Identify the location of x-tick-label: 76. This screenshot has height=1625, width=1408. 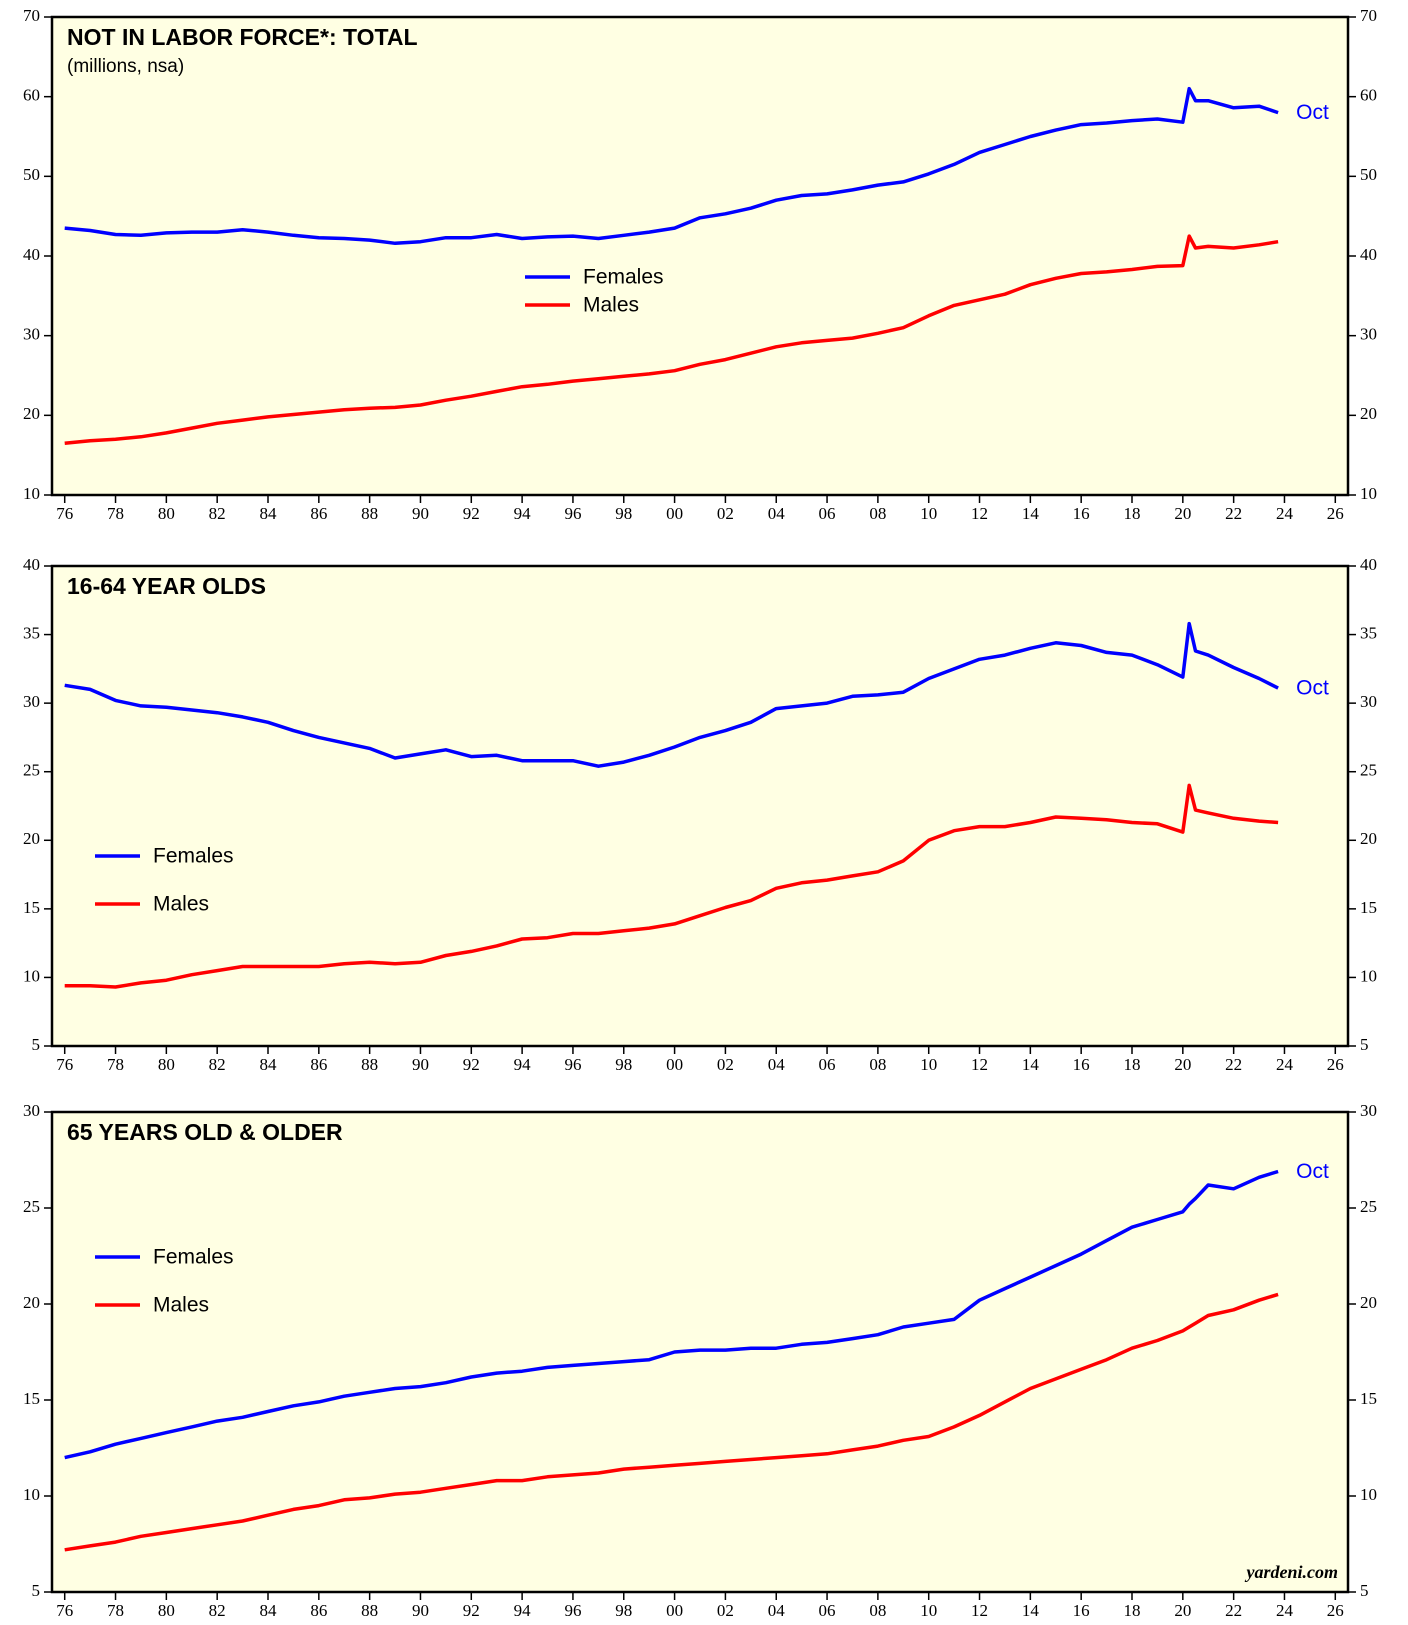
(64, 1610).